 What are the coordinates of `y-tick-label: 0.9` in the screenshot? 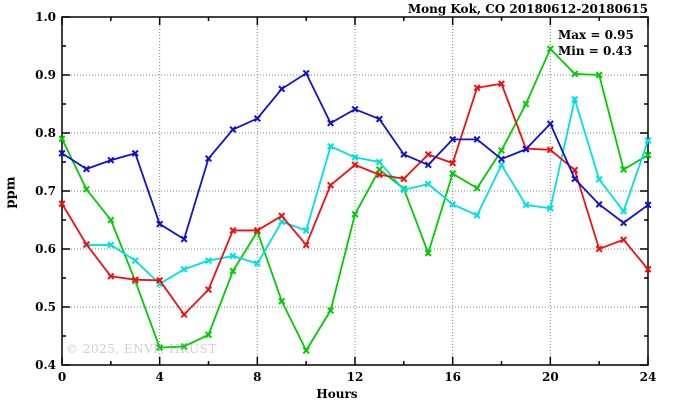 It's located at (45, 75).